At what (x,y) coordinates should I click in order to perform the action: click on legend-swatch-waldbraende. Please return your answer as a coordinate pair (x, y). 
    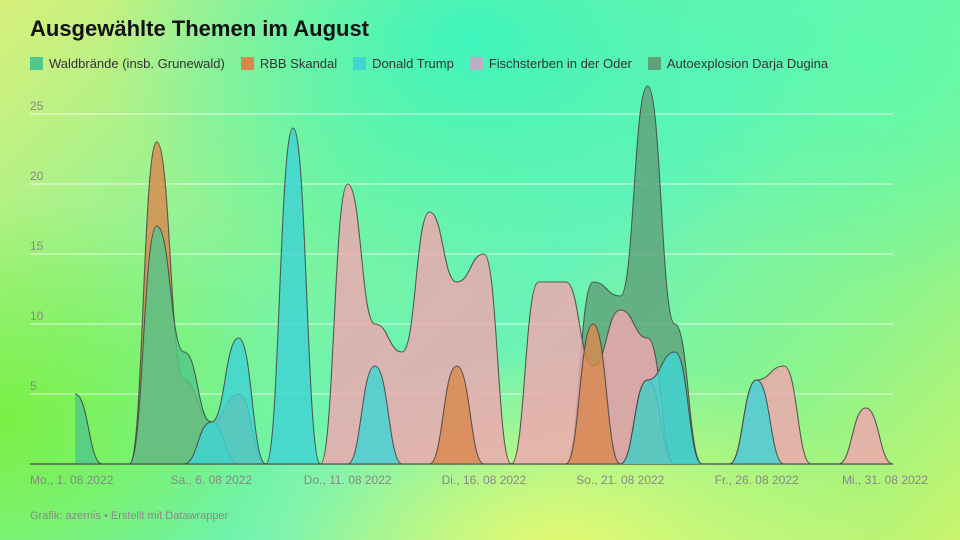
    Looking at the image, I should click on (36, 63).